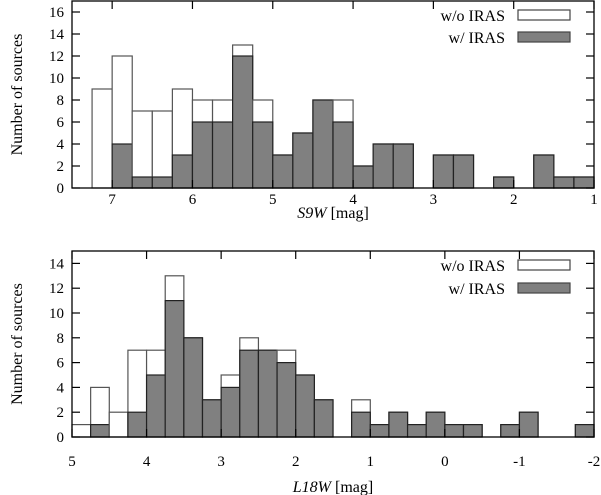 The height and width of the screenshot is (495, 601). What do you see at coordinates (594, 462) in the screenshot?
I see `x-tick-label: -2` at bounding box center [594, 462].